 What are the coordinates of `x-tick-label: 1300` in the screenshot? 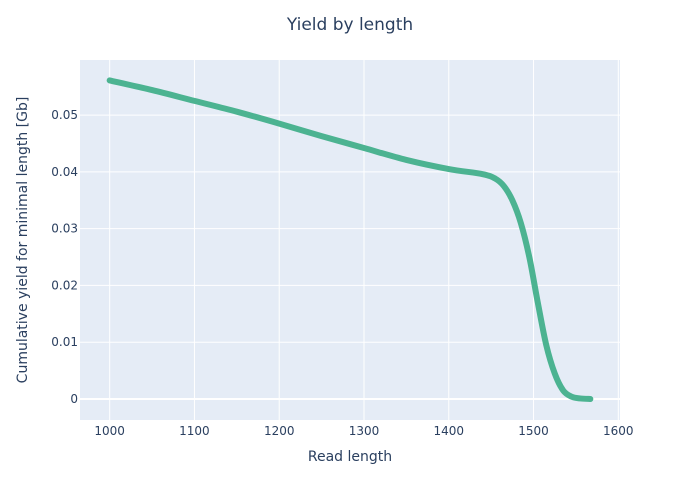 It's located at (364, 431).